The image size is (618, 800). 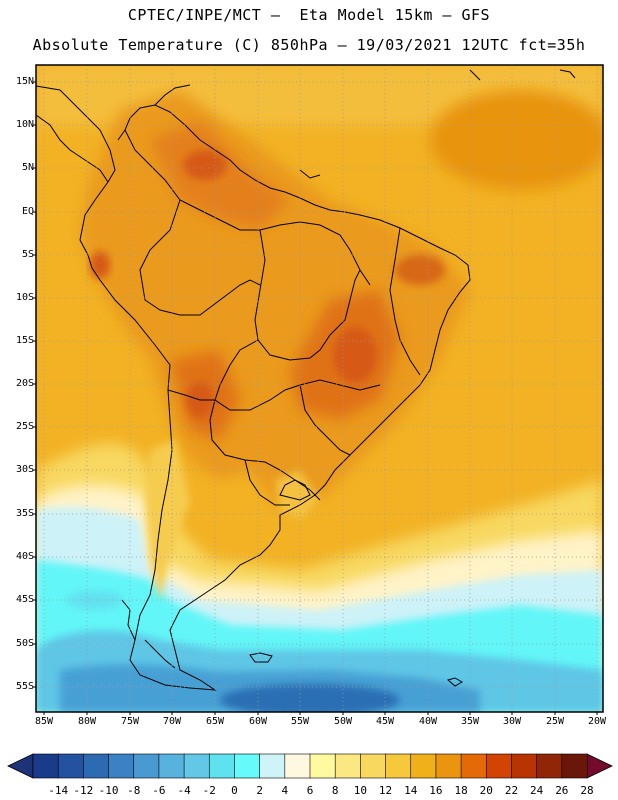 What do you see at coordinates (134, 790) in the screenshot?
I see `colorbar-label: -8` at bounding box center [134, 790].